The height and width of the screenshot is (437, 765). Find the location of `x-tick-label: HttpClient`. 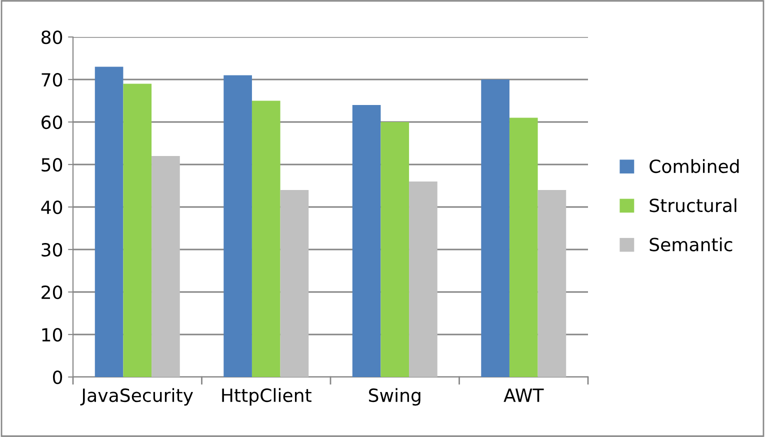

x-tick-label: HttpClient is located at coordinates (267, 397).